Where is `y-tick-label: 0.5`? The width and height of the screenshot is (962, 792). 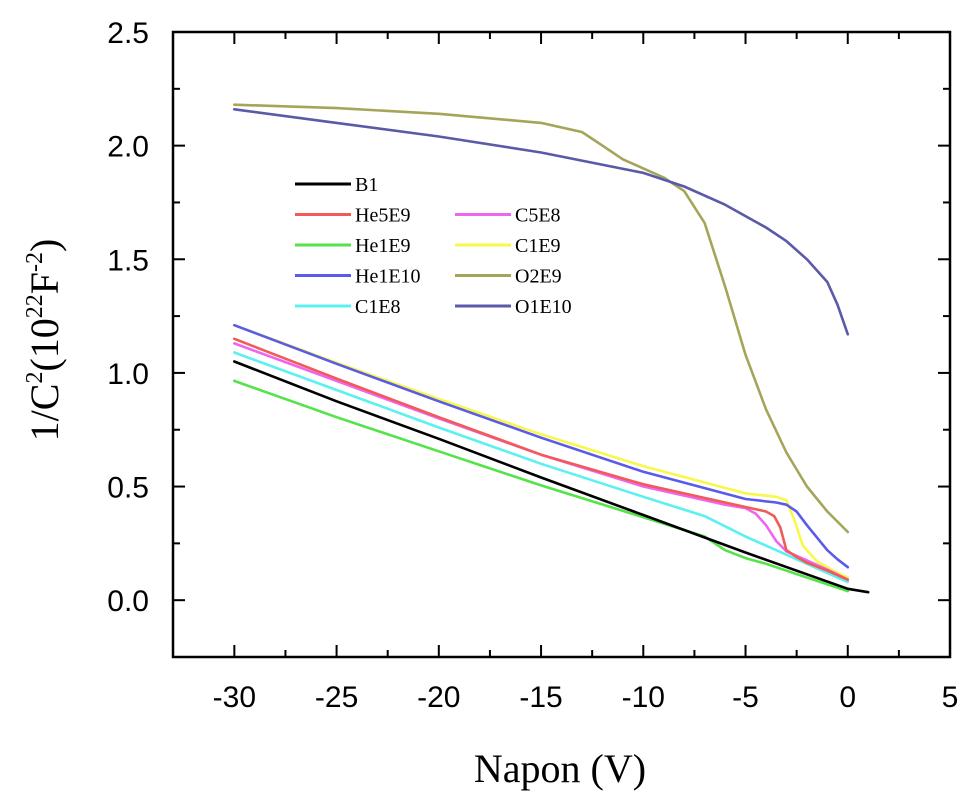 y-tick-label: 0.5 is located at coordinates (128, 488).